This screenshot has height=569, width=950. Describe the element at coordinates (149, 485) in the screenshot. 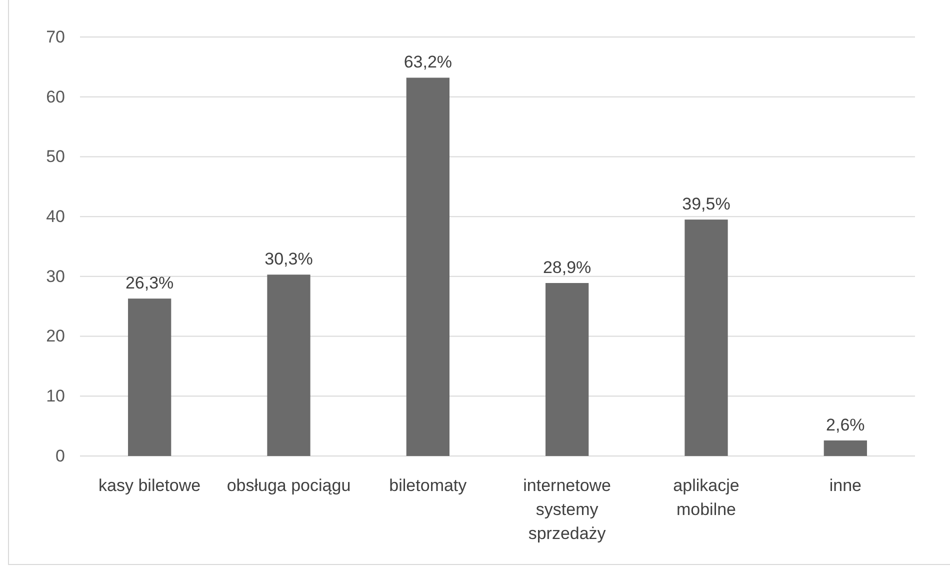

I see `x-tick-label: kasy biletowe` at that location.